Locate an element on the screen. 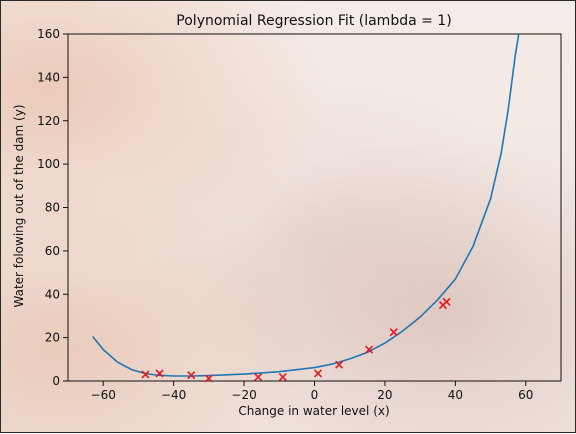 This screenshot has height=434, width=576. x-tick-label: 60 is located at coordinates (525, 395).